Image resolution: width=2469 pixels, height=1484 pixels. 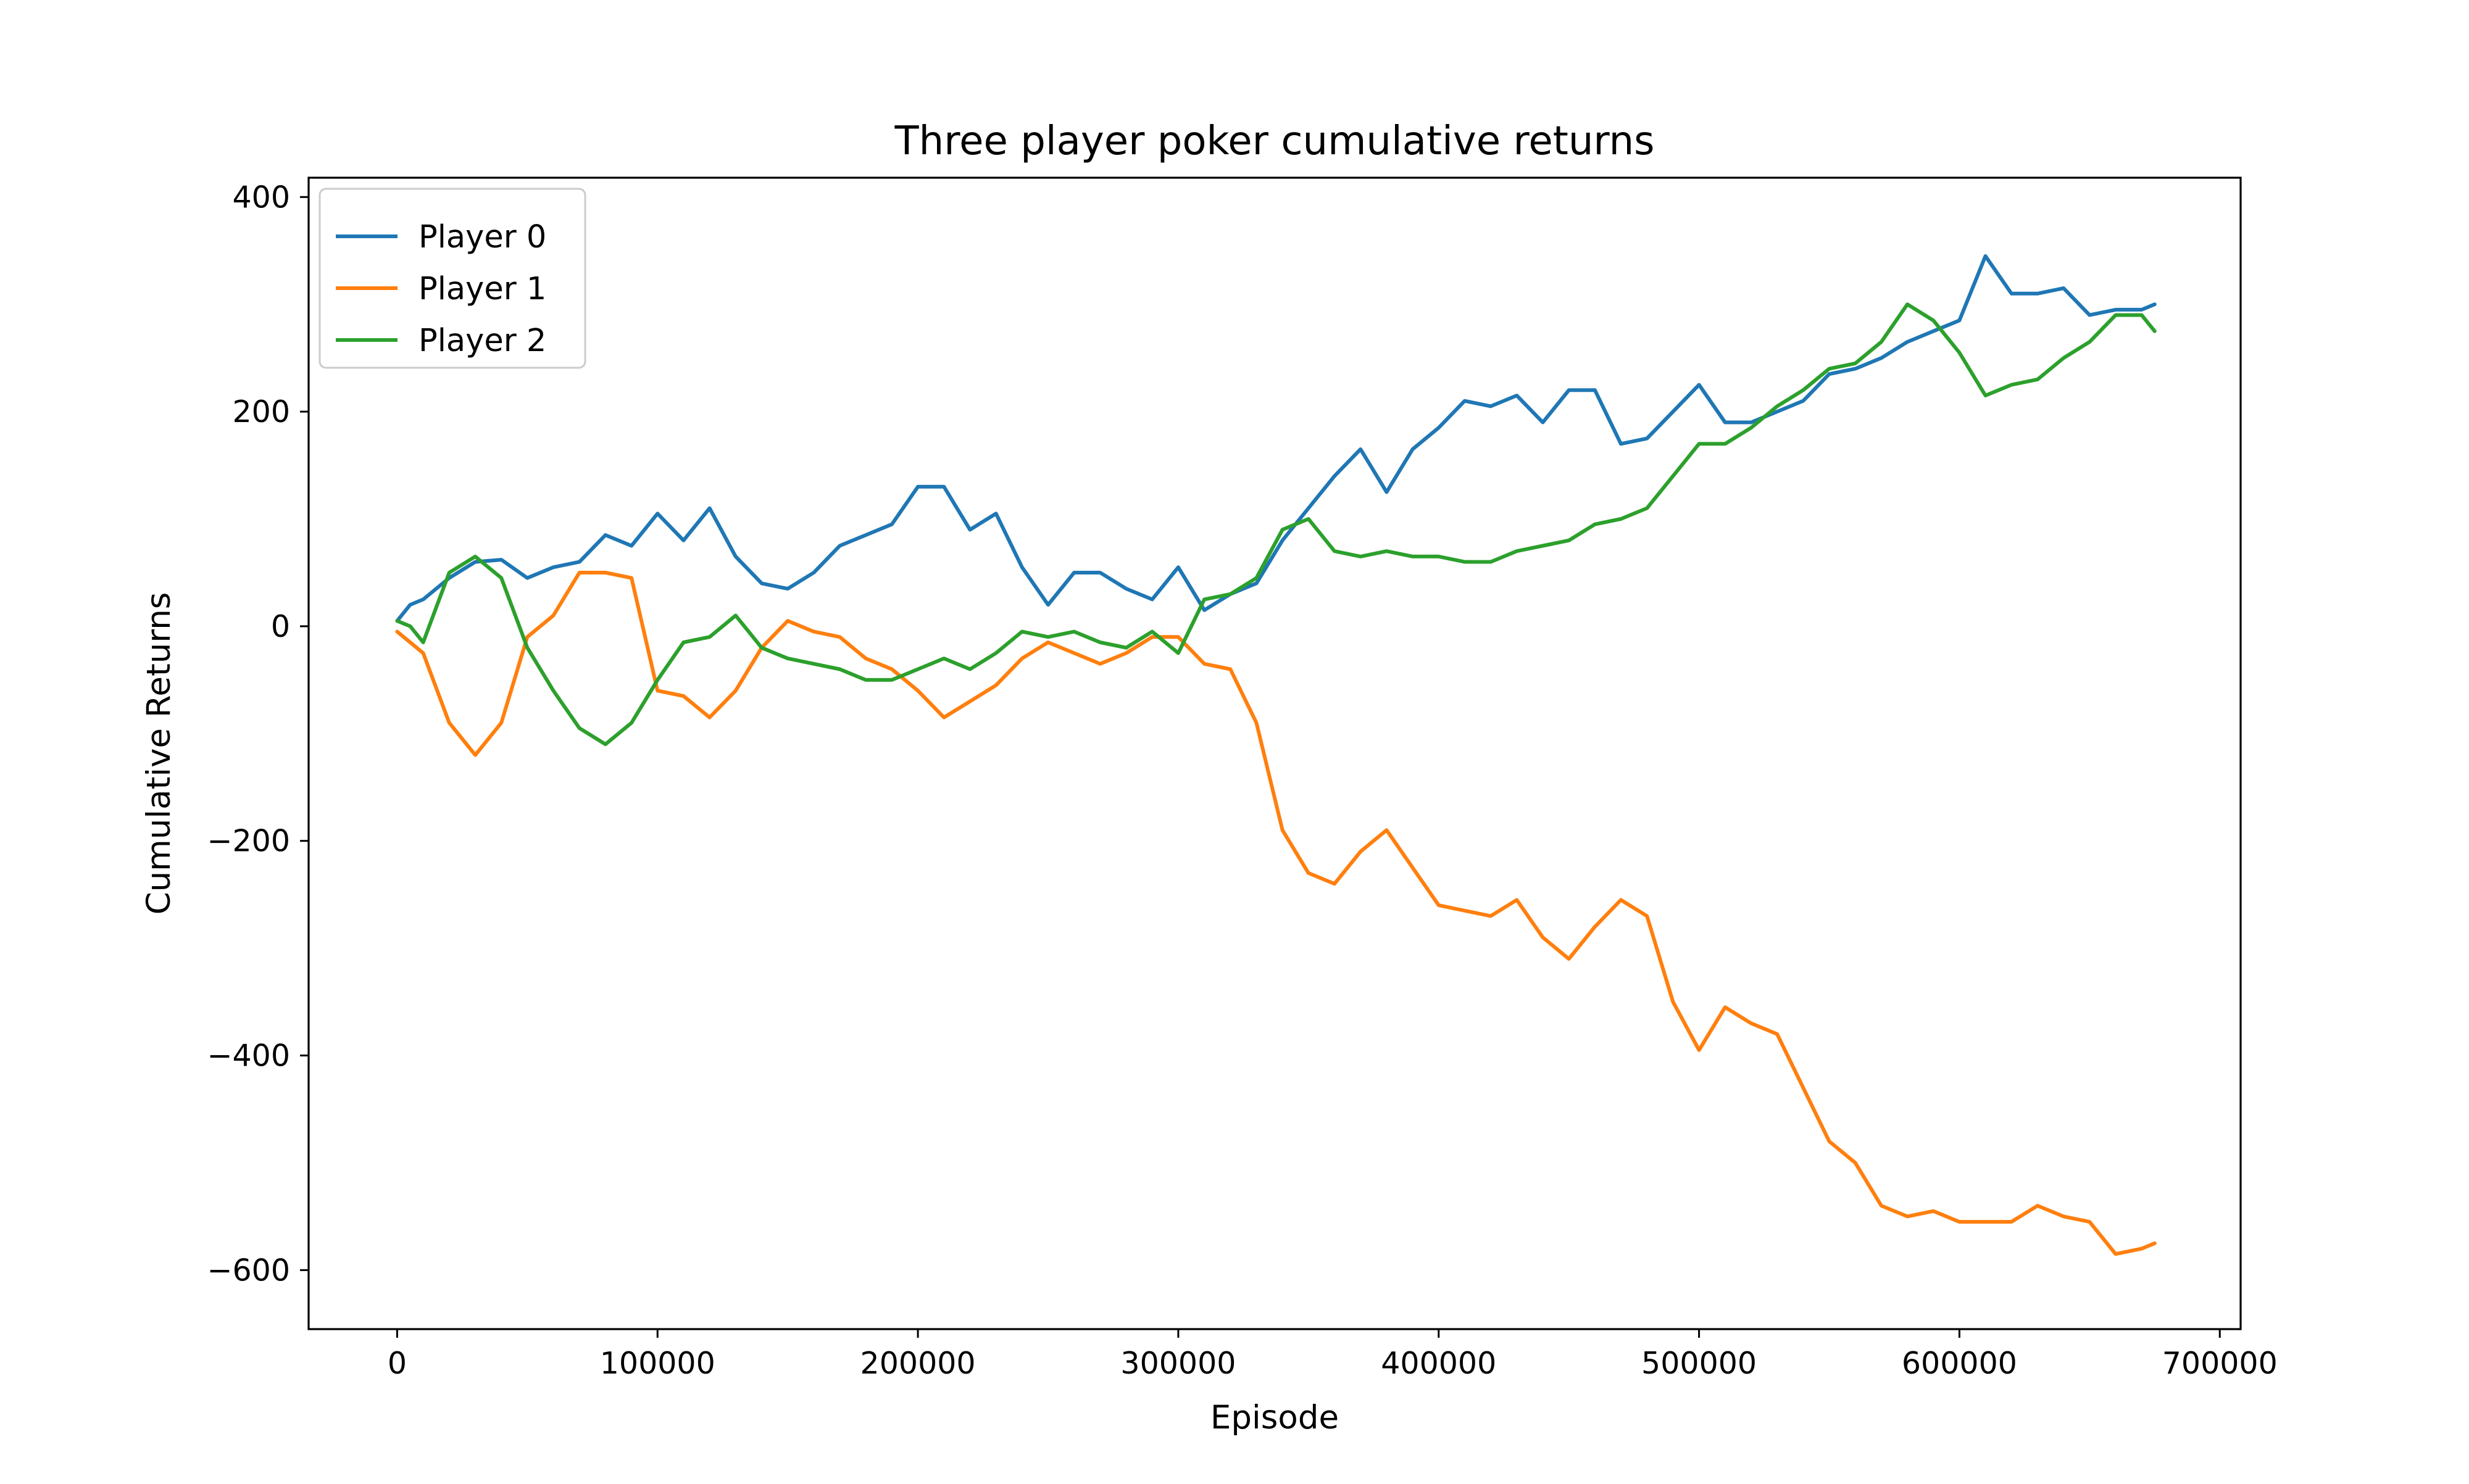 I want to click on x-tick-label: 200000, so click(x=918, y=1363).